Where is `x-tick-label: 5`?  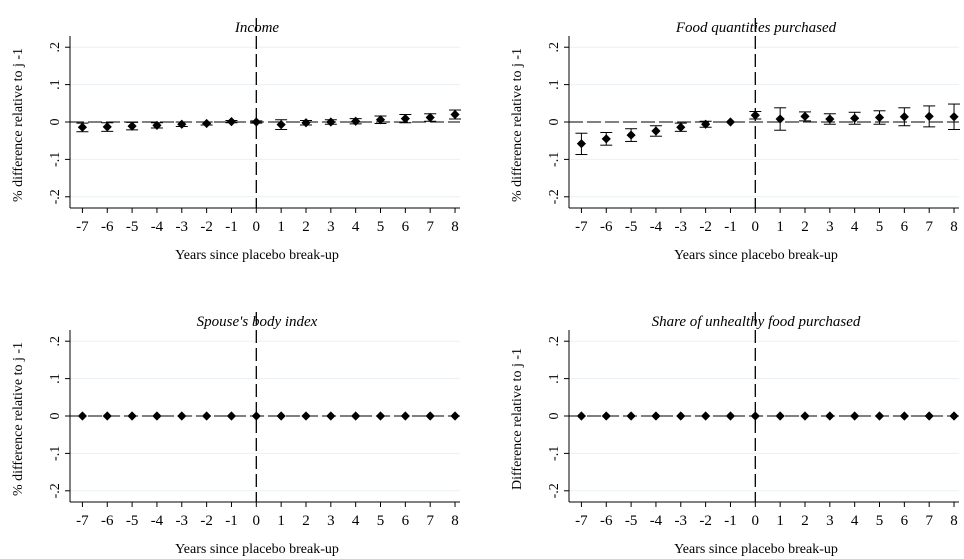 x-tick-label: 5 is located at coordinates (880, 227).